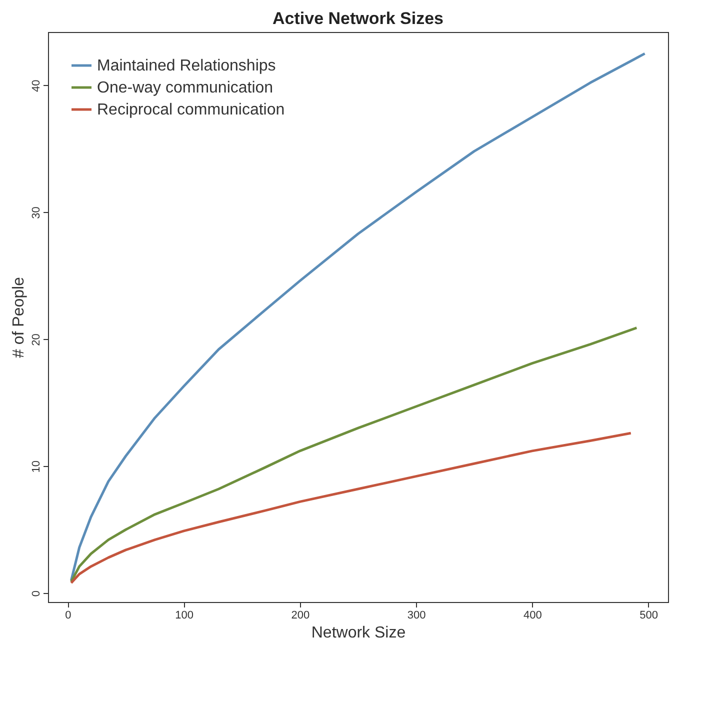 The height and width of the screenshot is (701, 721). I want to click on x-axis-title: Network Size, so click(358, 633).